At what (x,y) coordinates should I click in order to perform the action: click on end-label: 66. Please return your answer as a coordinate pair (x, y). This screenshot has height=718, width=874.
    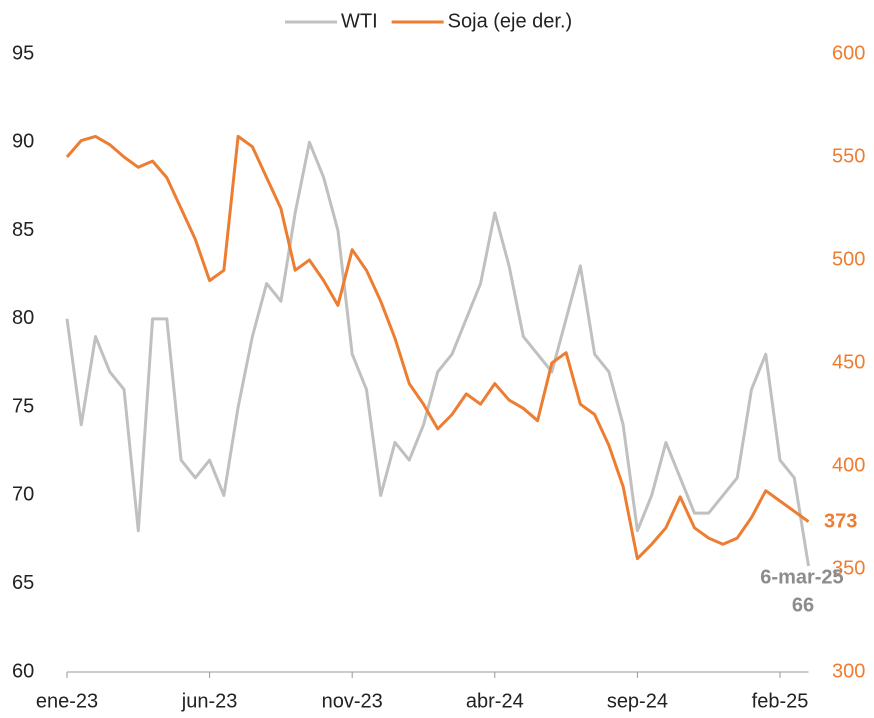
    Looking at the image, I should click on (803, 605).